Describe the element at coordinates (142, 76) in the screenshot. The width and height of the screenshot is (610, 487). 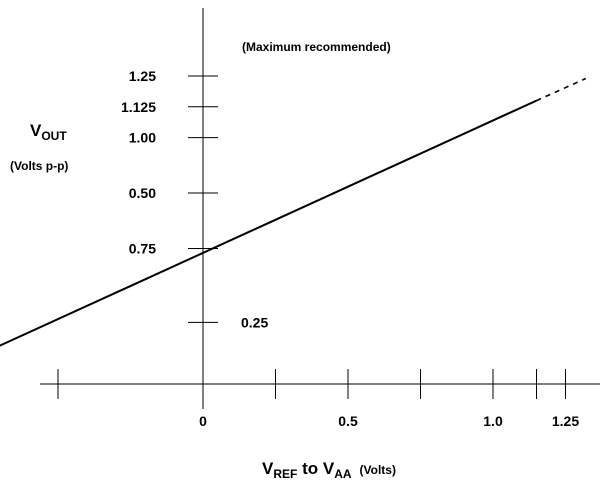
I see `y-tick-label: 1.25` at that location.